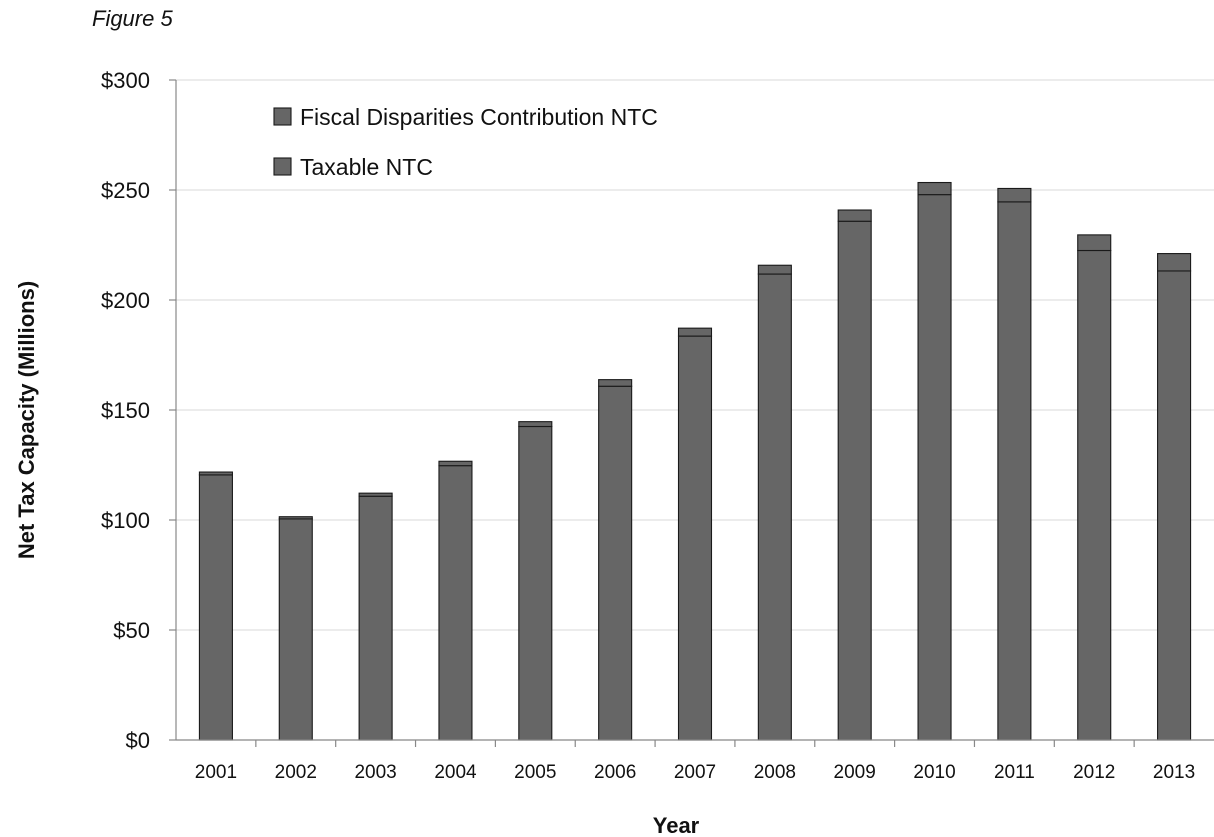  Describe the element at coordinates (615, 772) in the screenshot. I see `x-tick-label: 2006` at that location.